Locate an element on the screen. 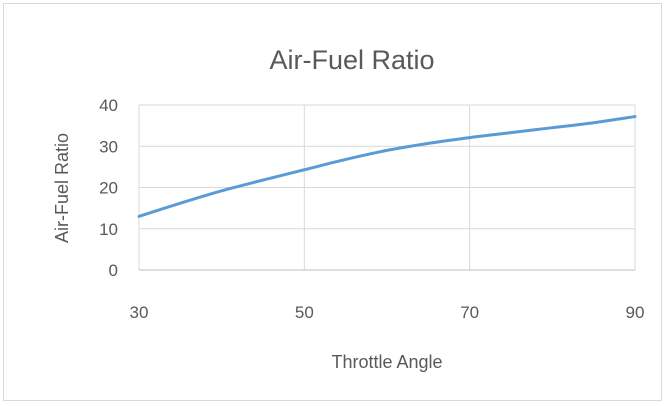 Image resolution: width=669 pixels, height=406 pixels. x-axis-title: Throttle Angle is located at coordinates (386, 362).